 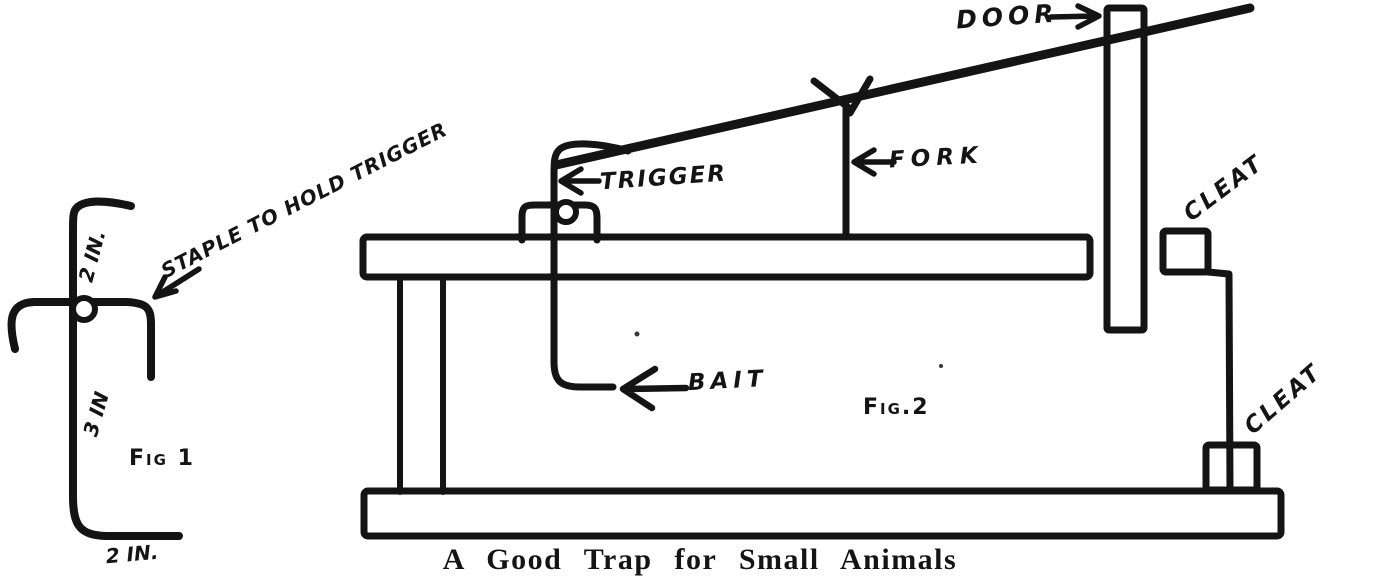 I want to click on figure-caption: A Good Trap for Small Animals, so click(x=700, y=559).